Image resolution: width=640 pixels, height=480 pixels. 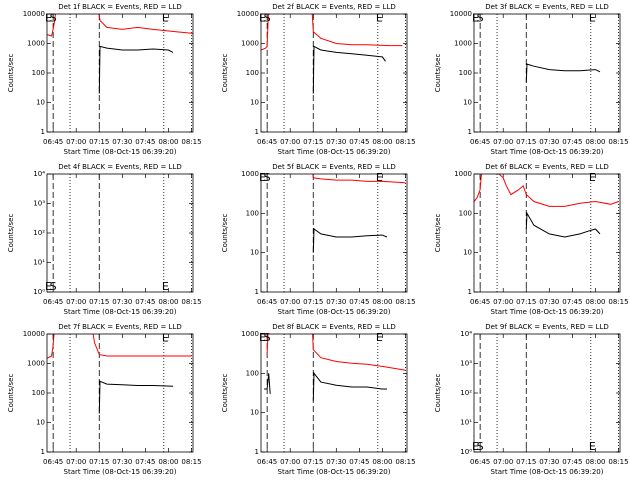 What do you see at coordinates (34, 334) in the screenshot?
I see `y-tick-label: 10000` at bounding box center [34, 334].